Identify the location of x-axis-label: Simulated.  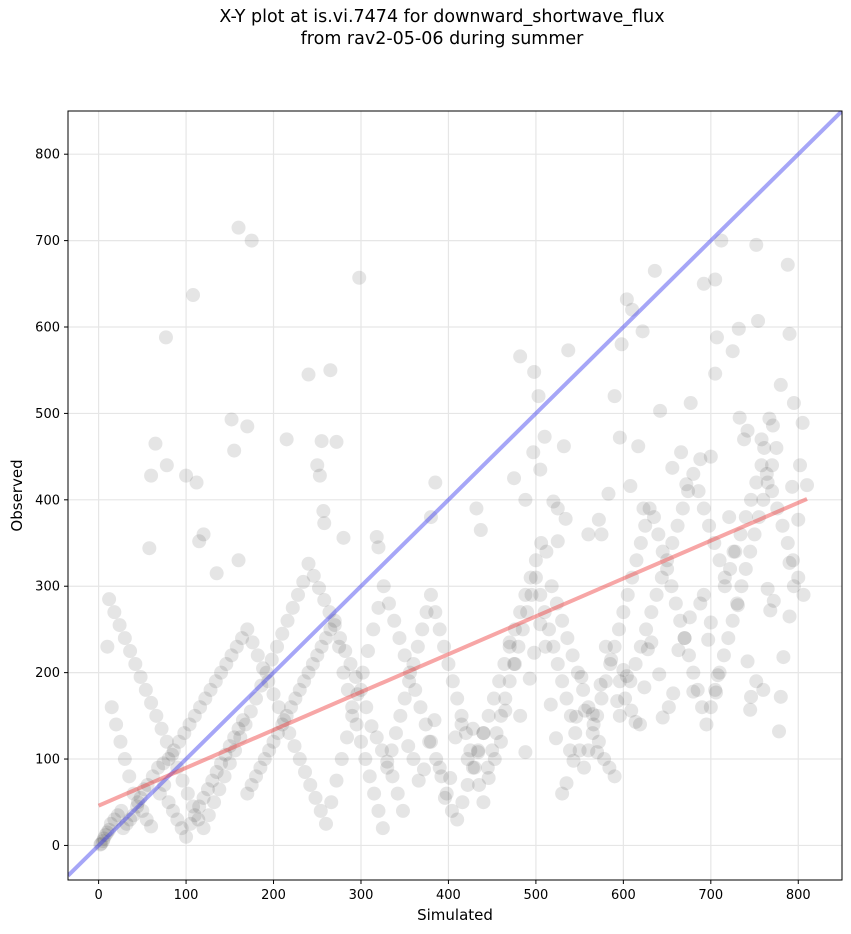
(455, 915).